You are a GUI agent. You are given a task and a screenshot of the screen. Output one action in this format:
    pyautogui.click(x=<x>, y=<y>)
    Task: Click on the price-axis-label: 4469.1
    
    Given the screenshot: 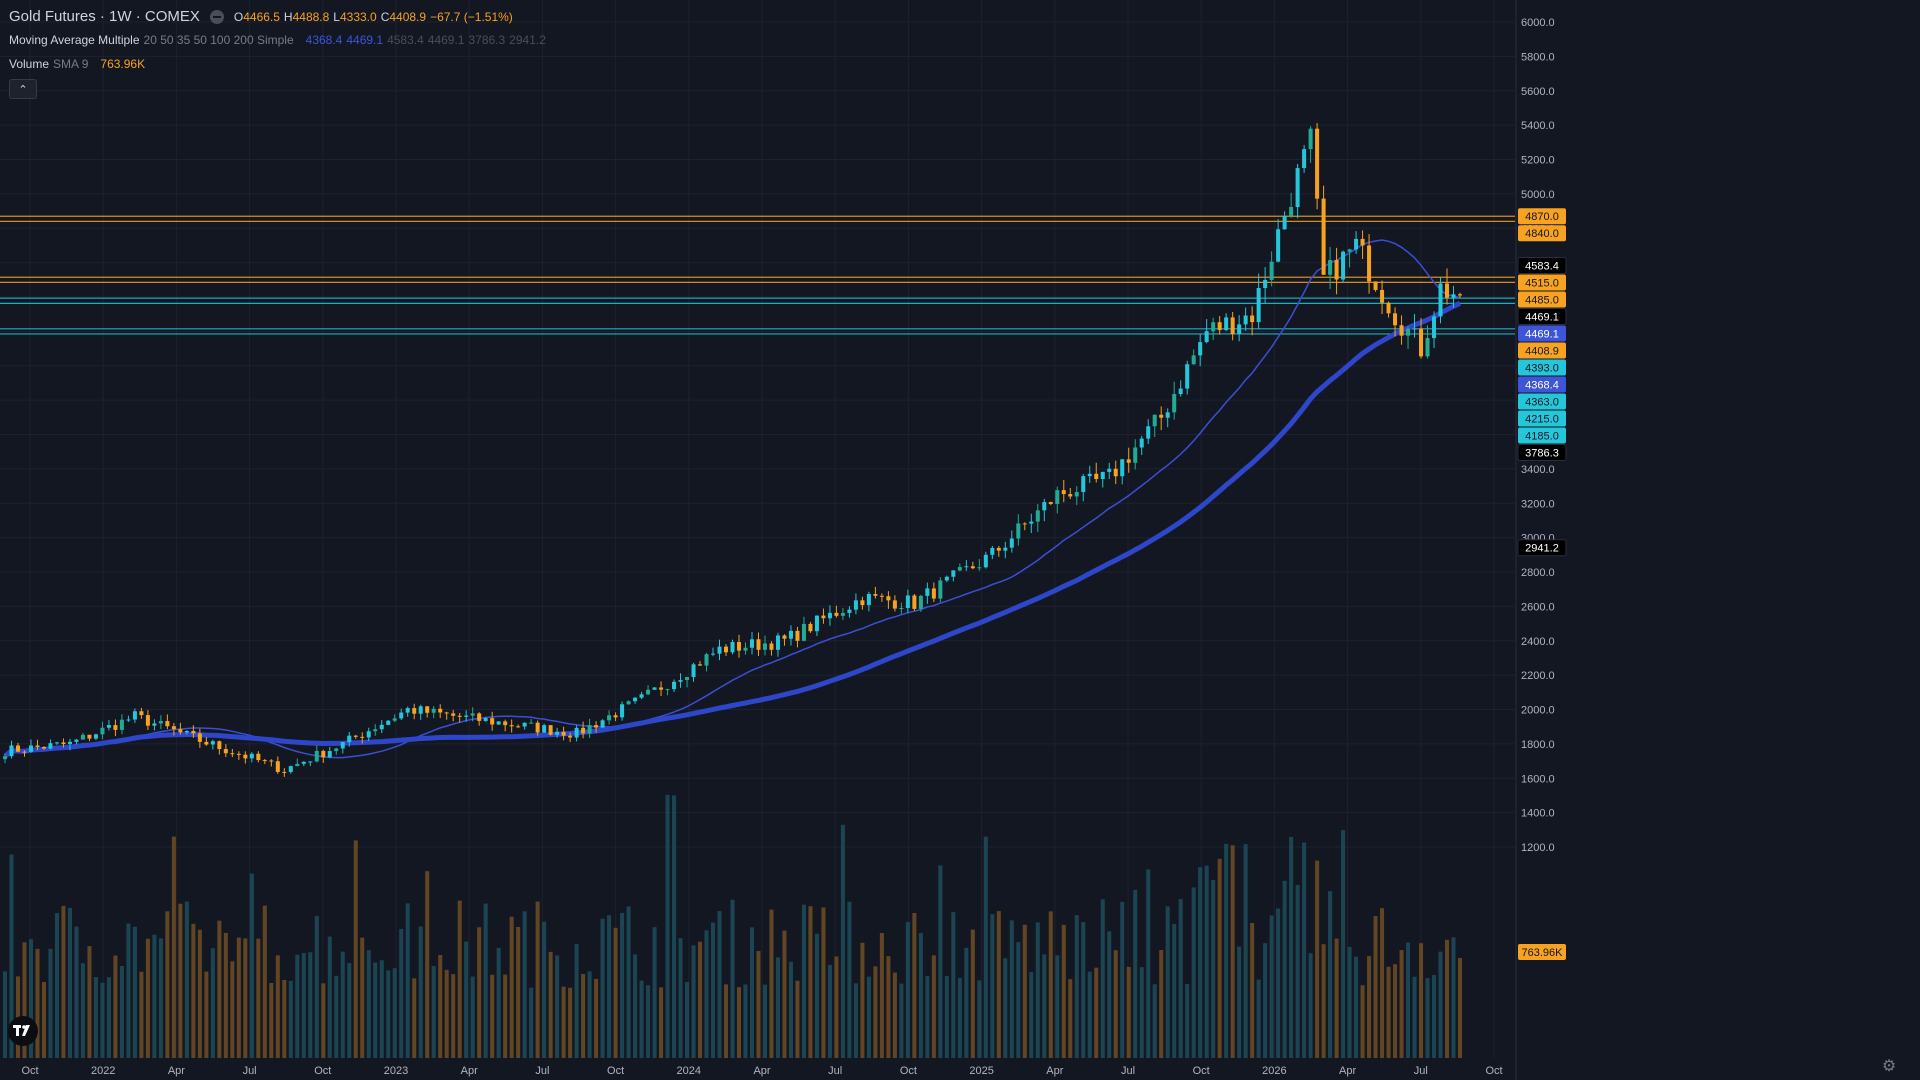 What is the action you would take?
    pyautogui.click(x=1542, y=333)
    